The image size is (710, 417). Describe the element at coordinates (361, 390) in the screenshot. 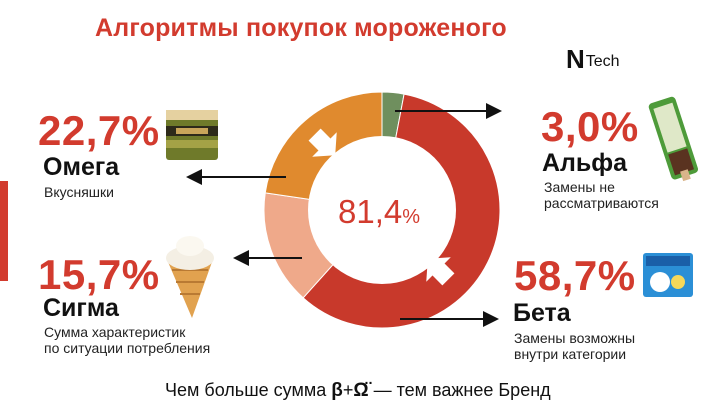

I see `footer-omega-symbol: Ω̈` at that location.